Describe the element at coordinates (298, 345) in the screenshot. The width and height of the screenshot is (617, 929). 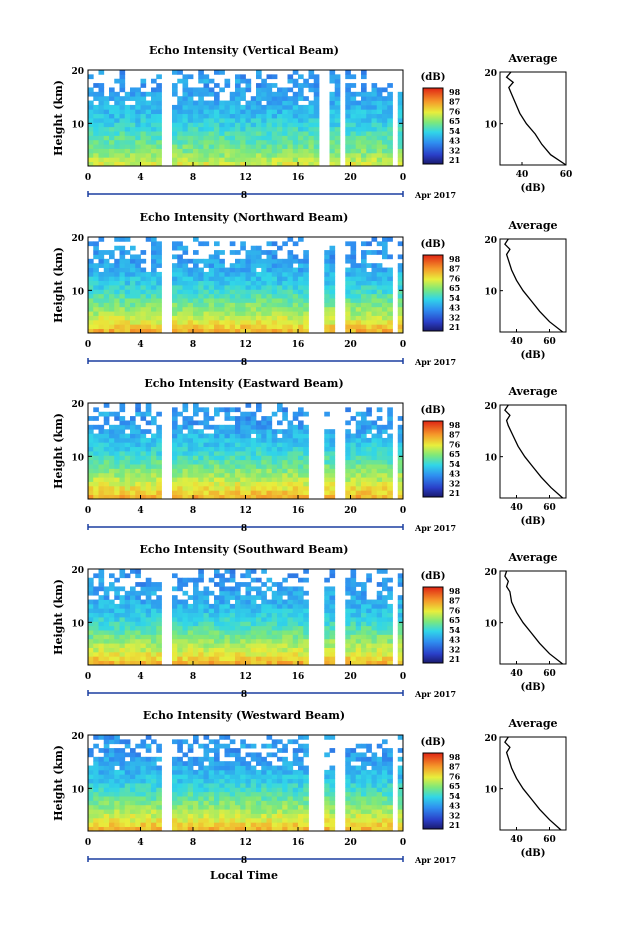
I see `x-tick-label: 16` at that location.